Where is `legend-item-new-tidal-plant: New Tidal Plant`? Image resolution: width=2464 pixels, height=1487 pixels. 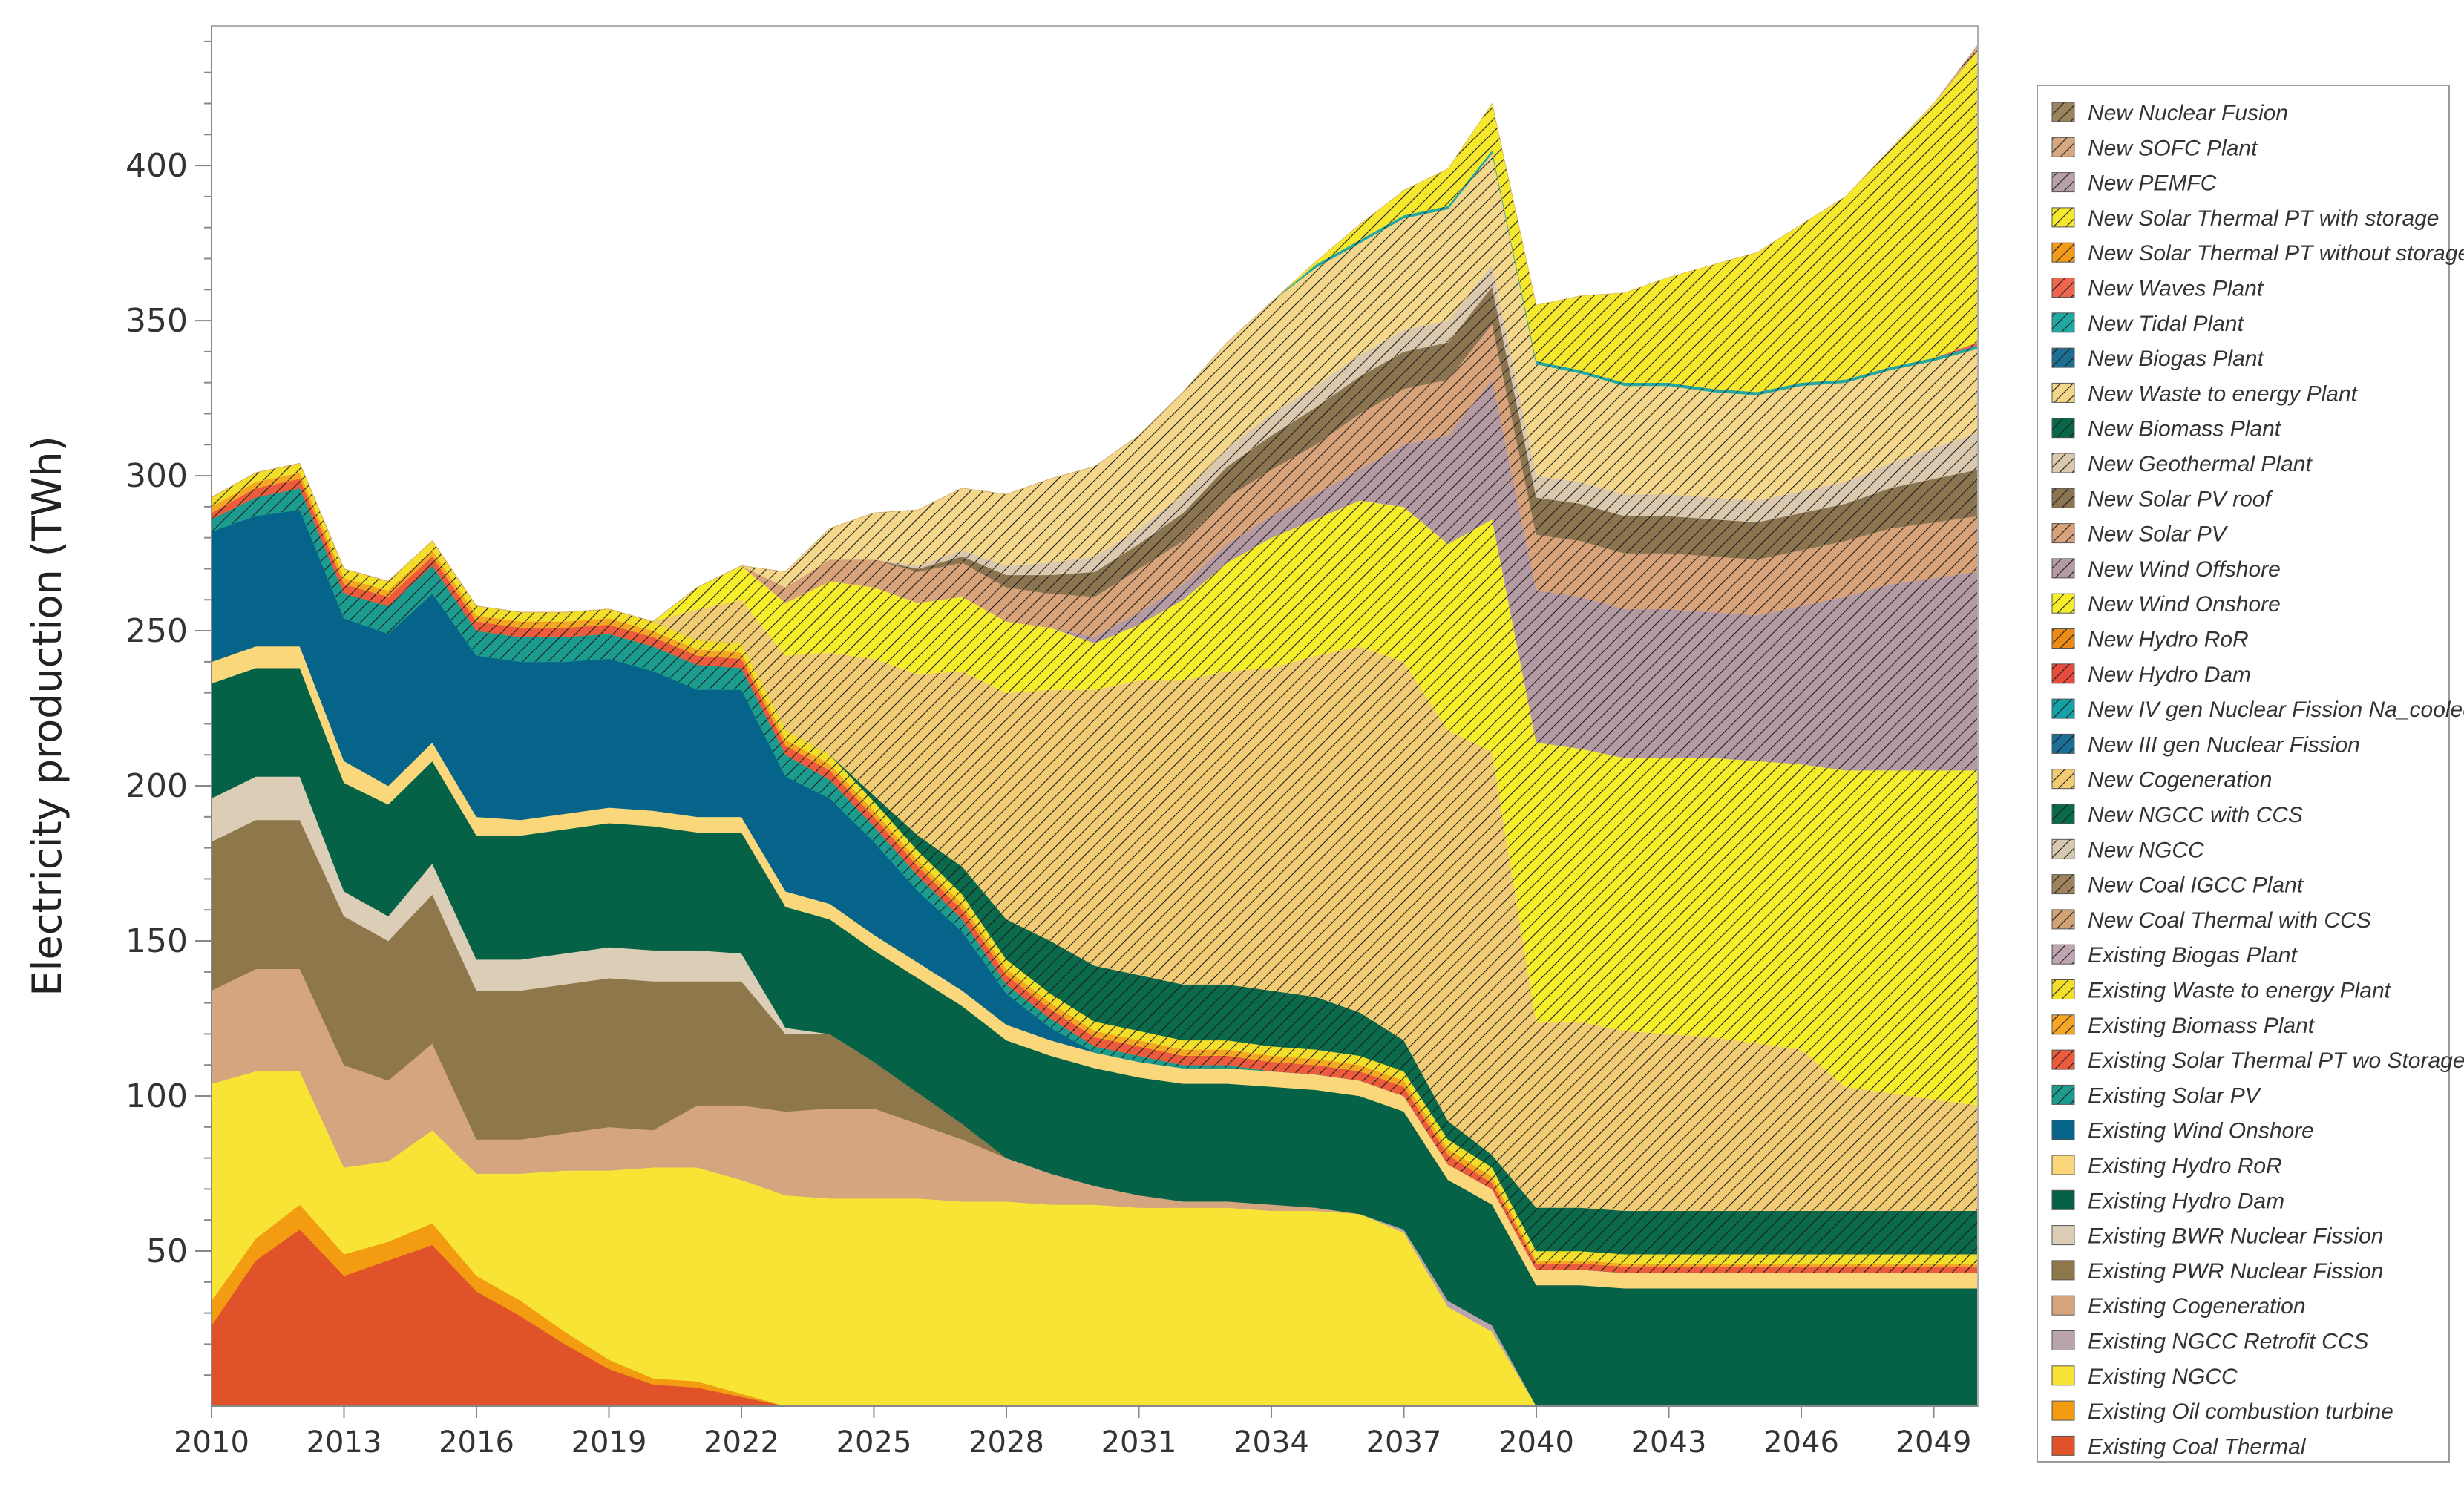
legend-item-new-tidal-plant: New Tidal Plant is located at coordinates (2147, 324).